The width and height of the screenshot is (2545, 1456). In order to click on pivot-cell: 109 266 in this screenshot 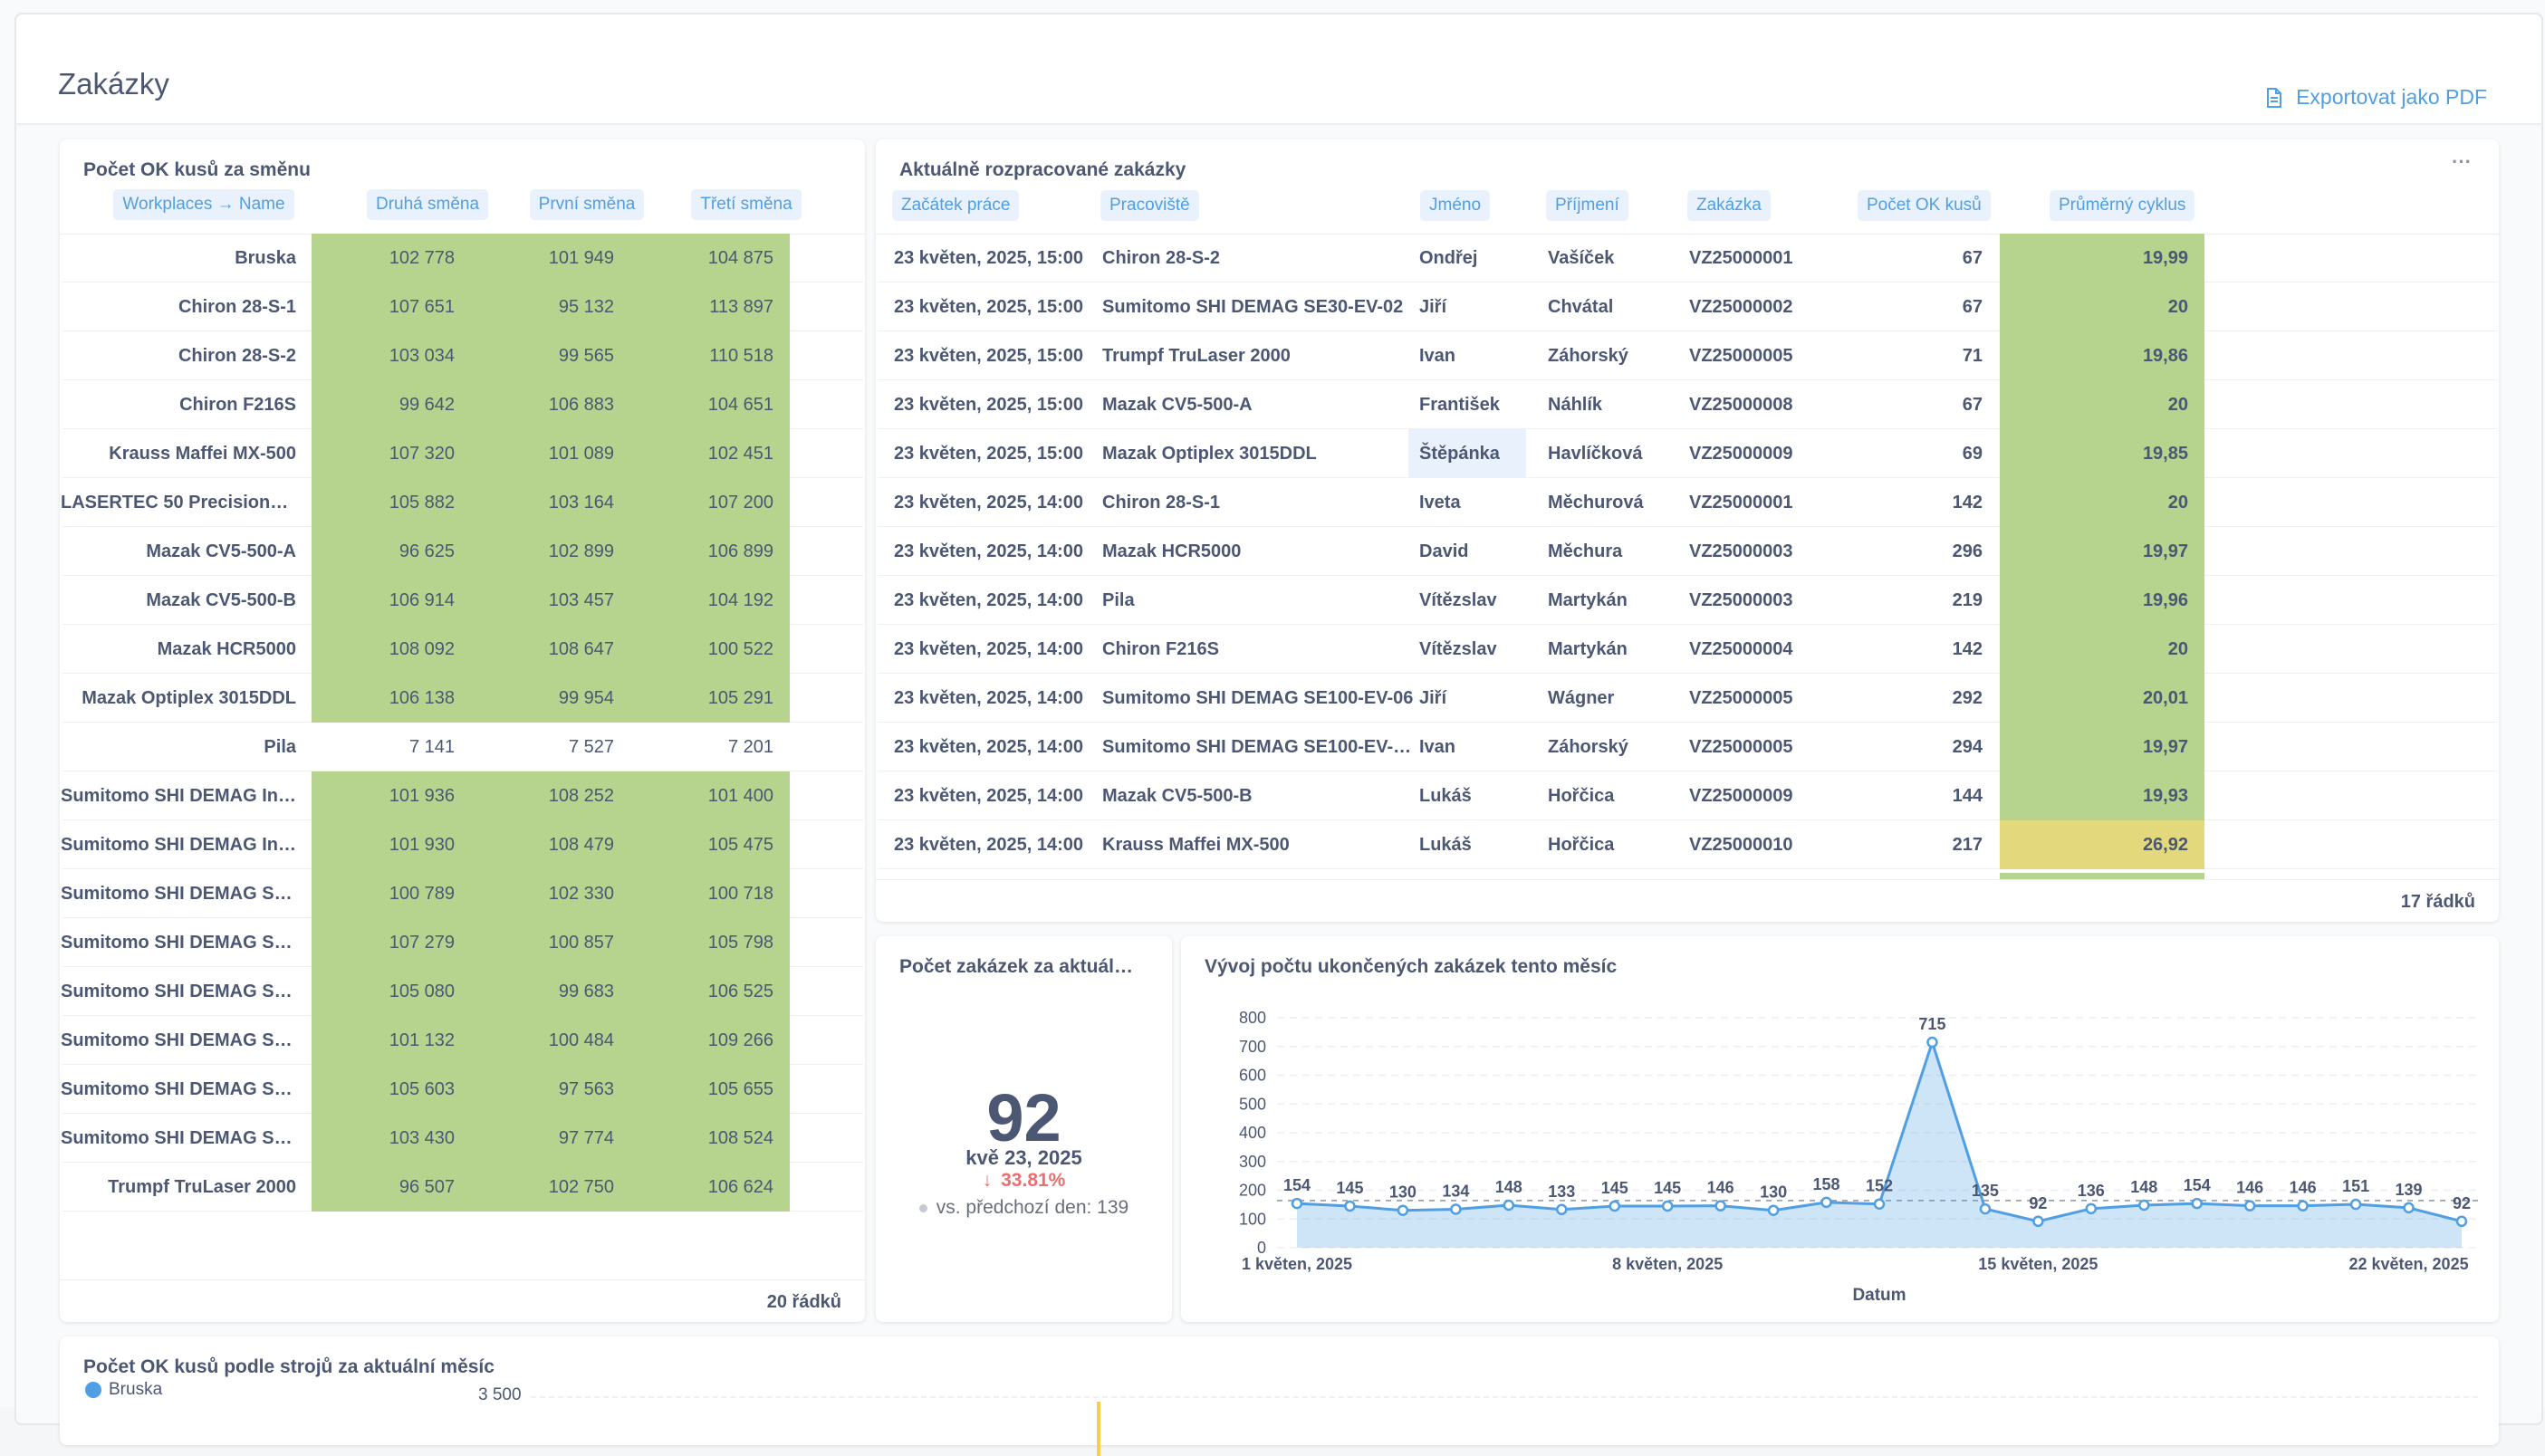, I will do `click(710, 1040)`.